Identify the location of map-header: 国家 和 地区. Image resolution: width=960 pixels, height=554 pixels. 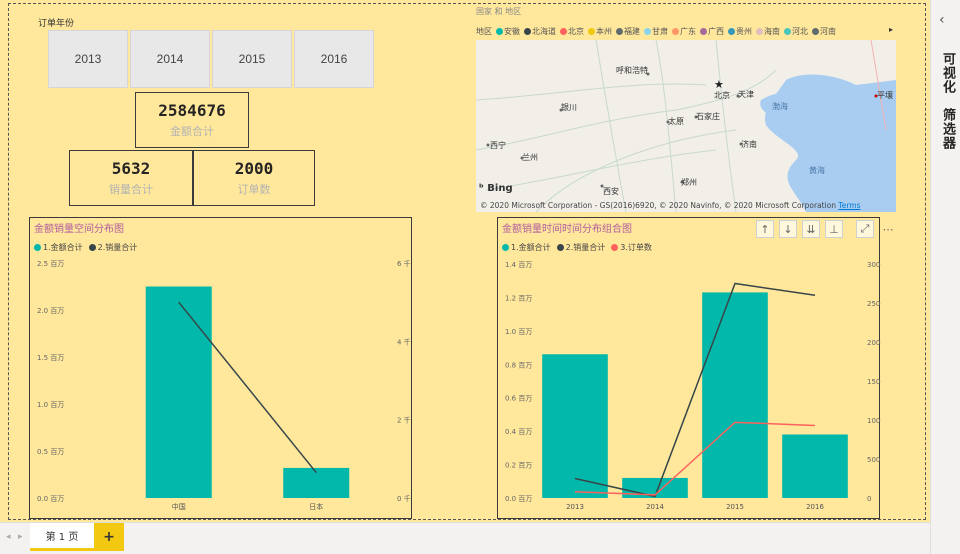
(499, 11).